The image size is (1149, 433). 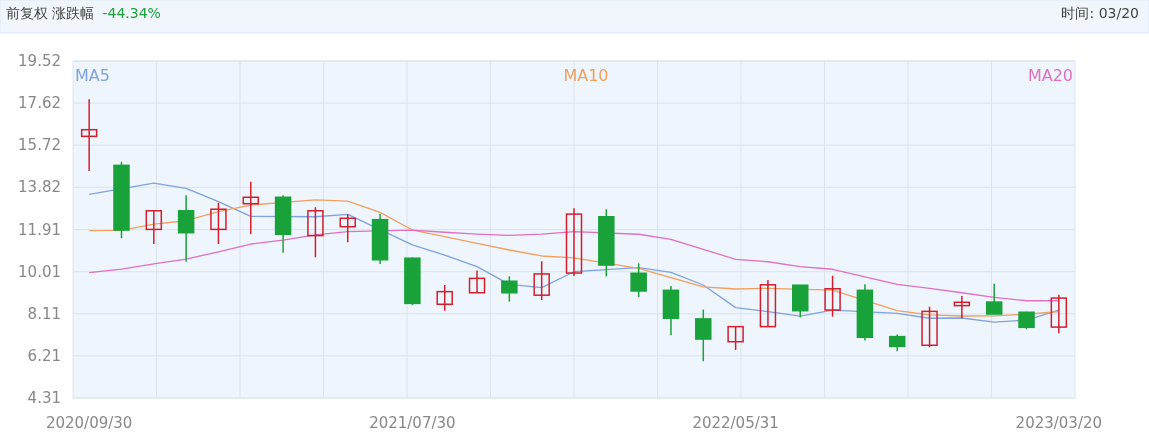 What do you see at coordinates (44, 355) in the screenshot?
I see `y-tick-label: 6.21` at bounding box center [44, 355].